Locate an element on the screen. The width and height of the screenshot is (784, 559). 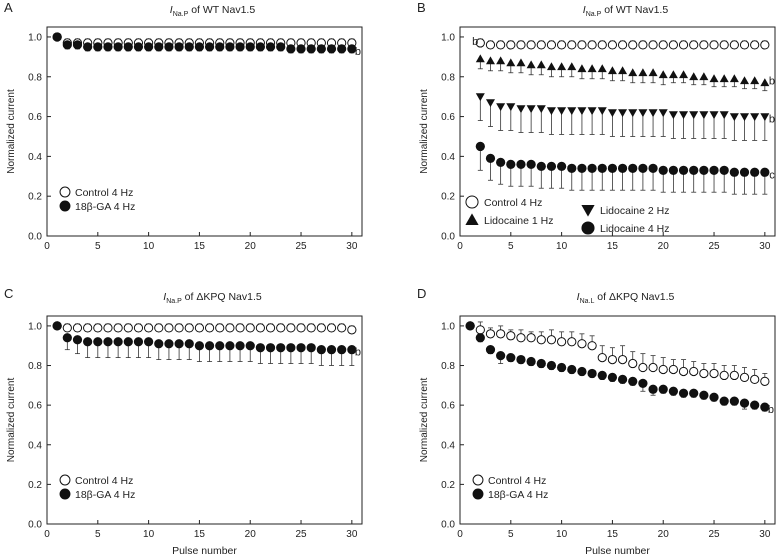
y-tick-label: 0.0 is located at coordinates (35, 237).